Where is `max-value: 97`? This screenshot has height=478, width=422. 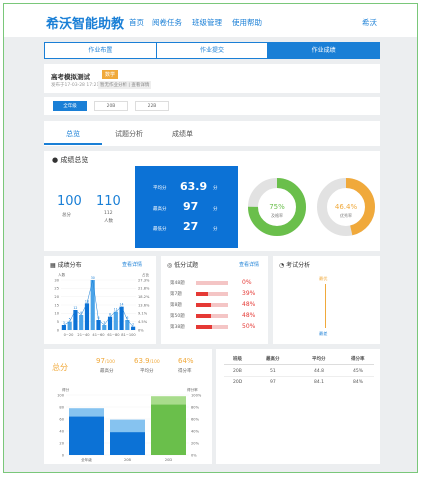
max-value: 97 is located at coordinates (191, 206).